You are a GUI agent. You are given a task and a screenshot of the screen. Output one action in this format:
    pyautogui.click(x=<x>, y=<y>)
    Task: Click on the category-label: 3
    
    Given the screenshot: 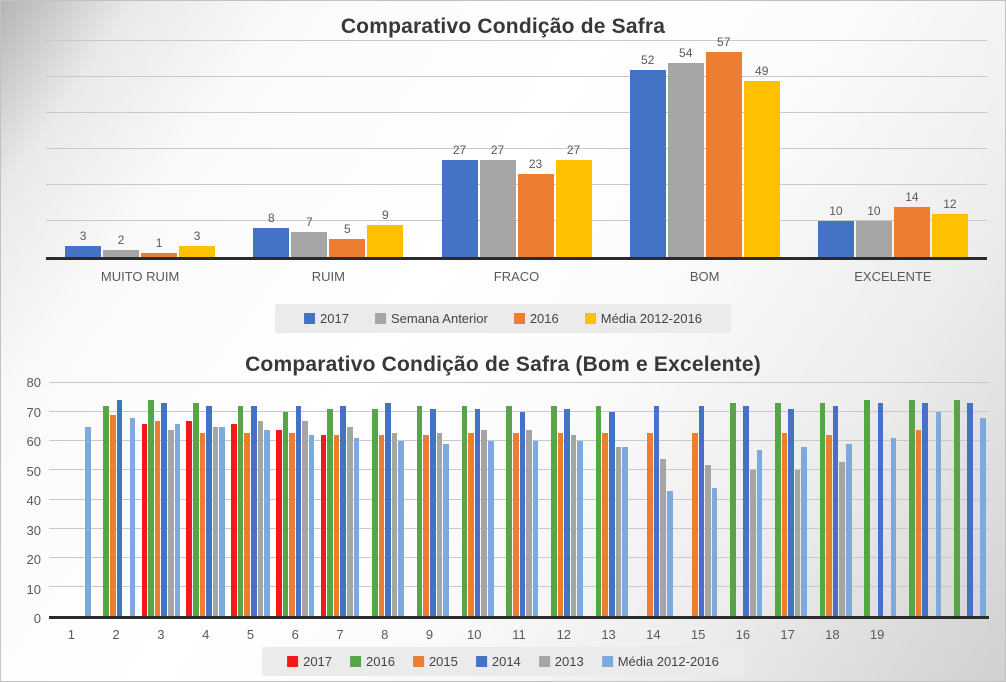 What is the action you would take?
    pyautogui.click(x=161, y=634)
    